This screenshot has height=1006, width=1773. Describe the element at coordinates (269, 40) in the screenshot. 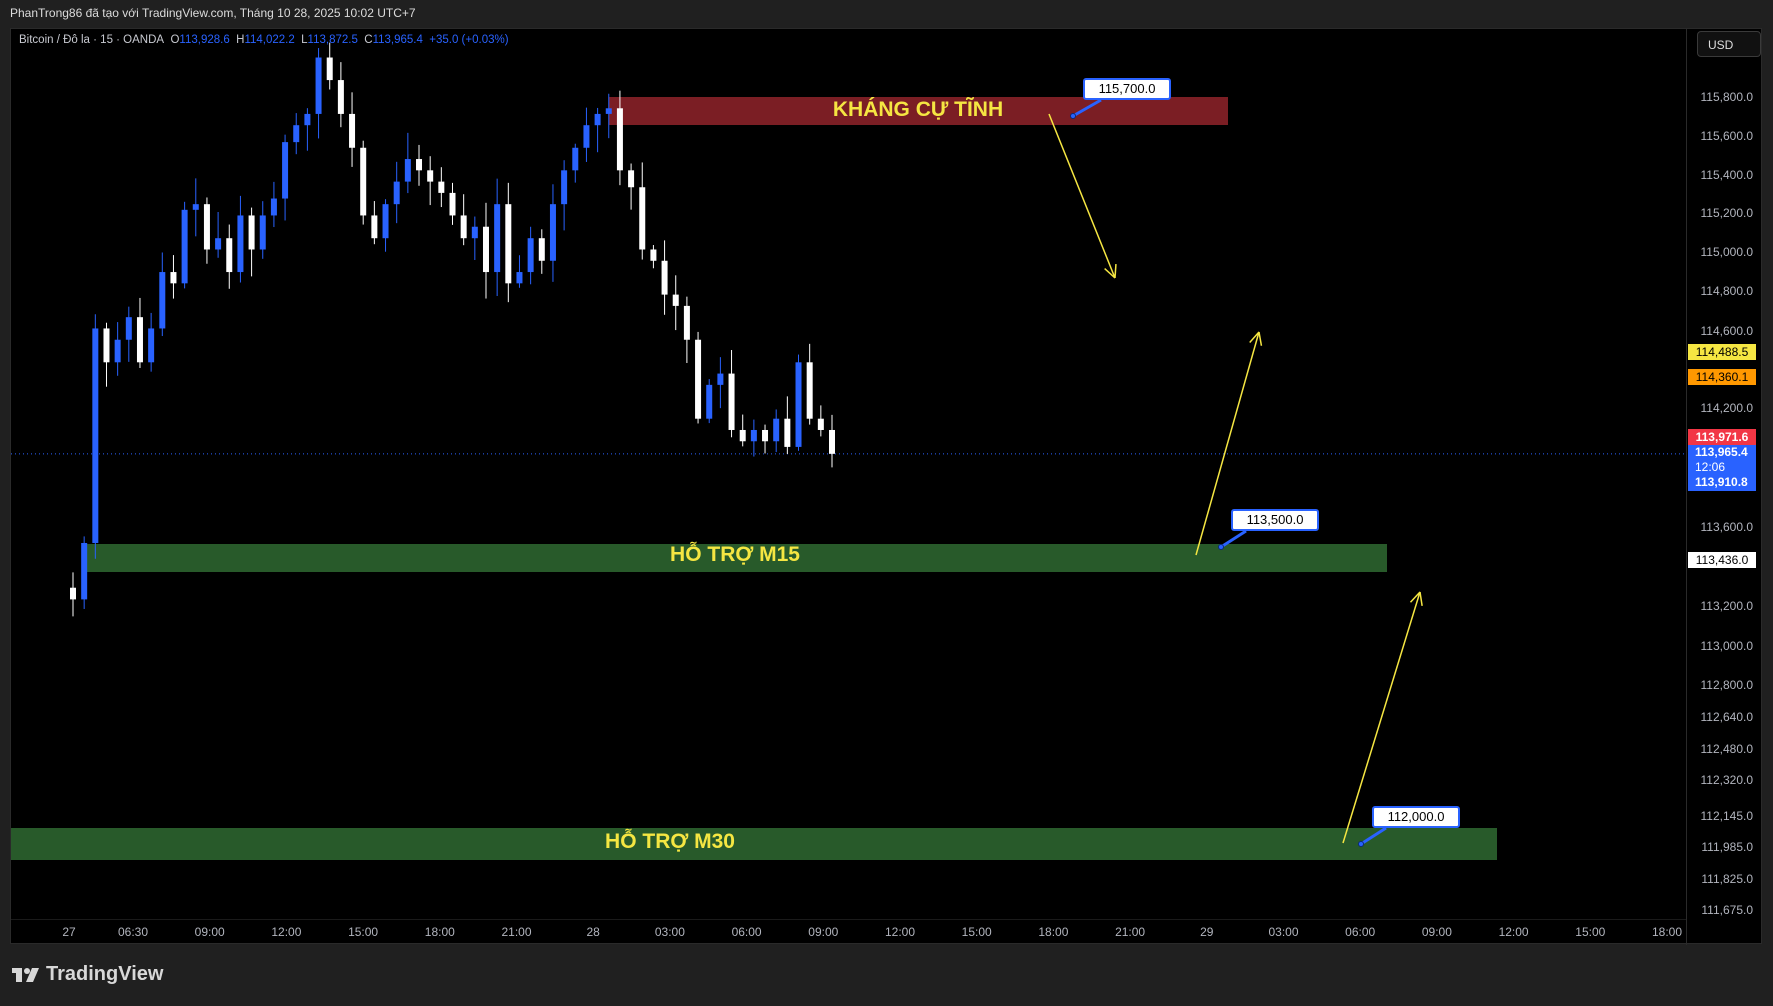

I see `legend-high: 114,022.2` at that location.